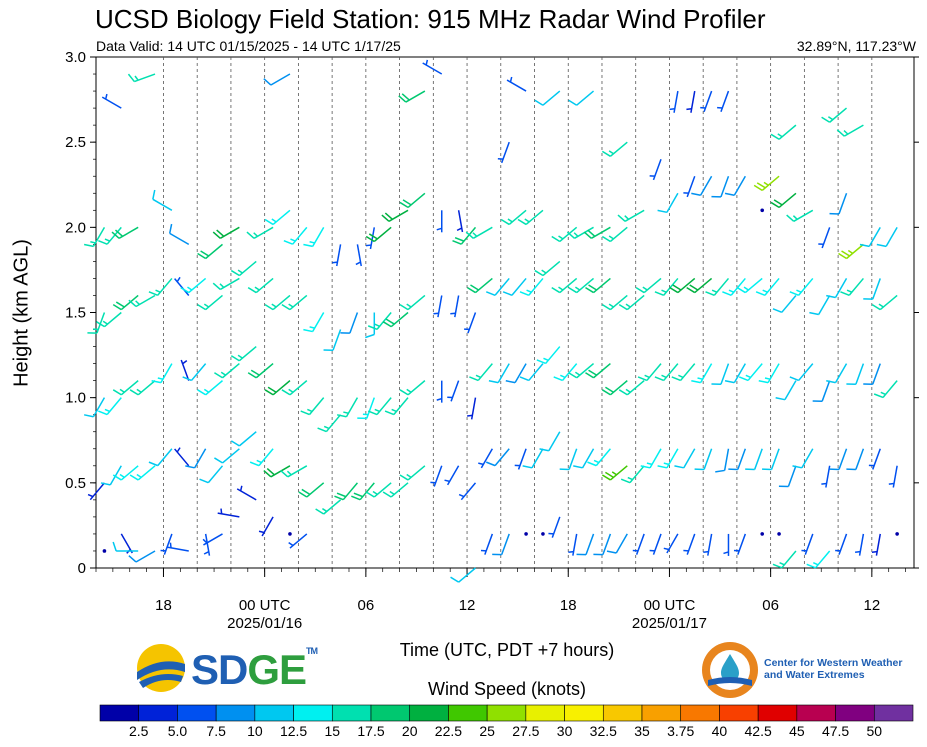 The width and height of the screenshot is (927, 747). I want to click on x-tick-label: 12, so click(467, 605).